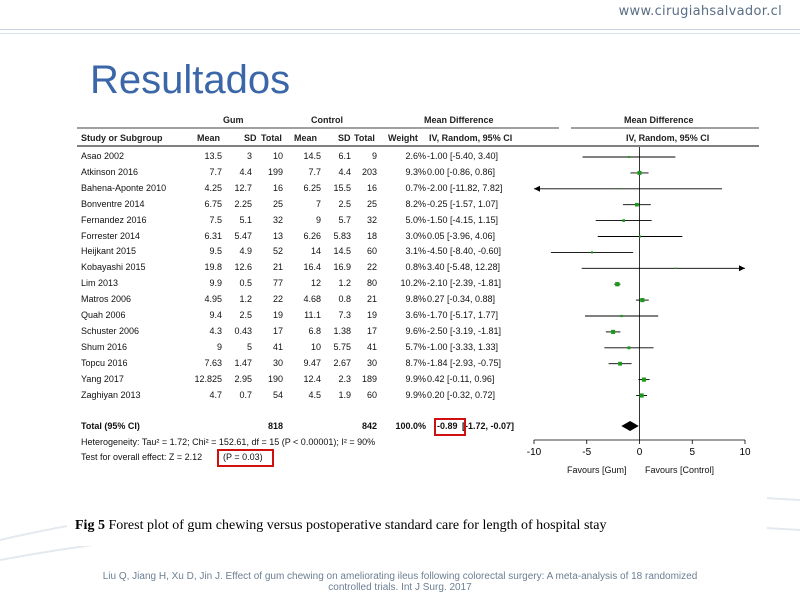 Image resolution: width=800 pixels, height=600 pixels. What do you see at coordinates (245, 251) in the screenshot?
I see `study-g-sd: 4.9` at bounding box center [245, 251].